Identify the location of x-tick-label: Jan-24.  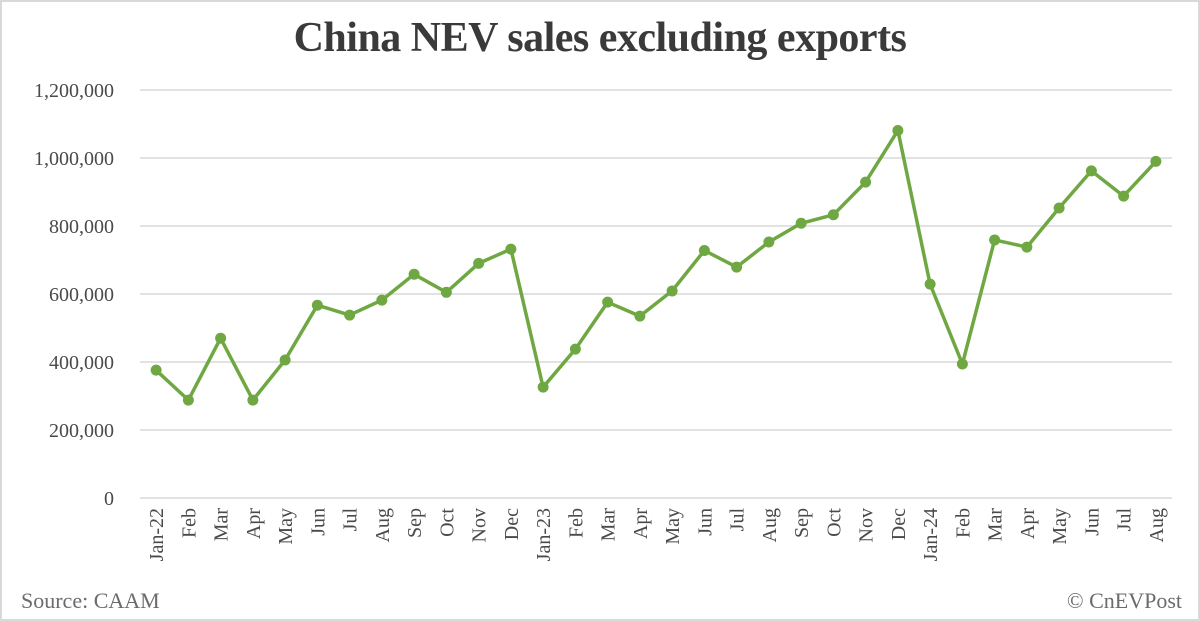
(931, 534).